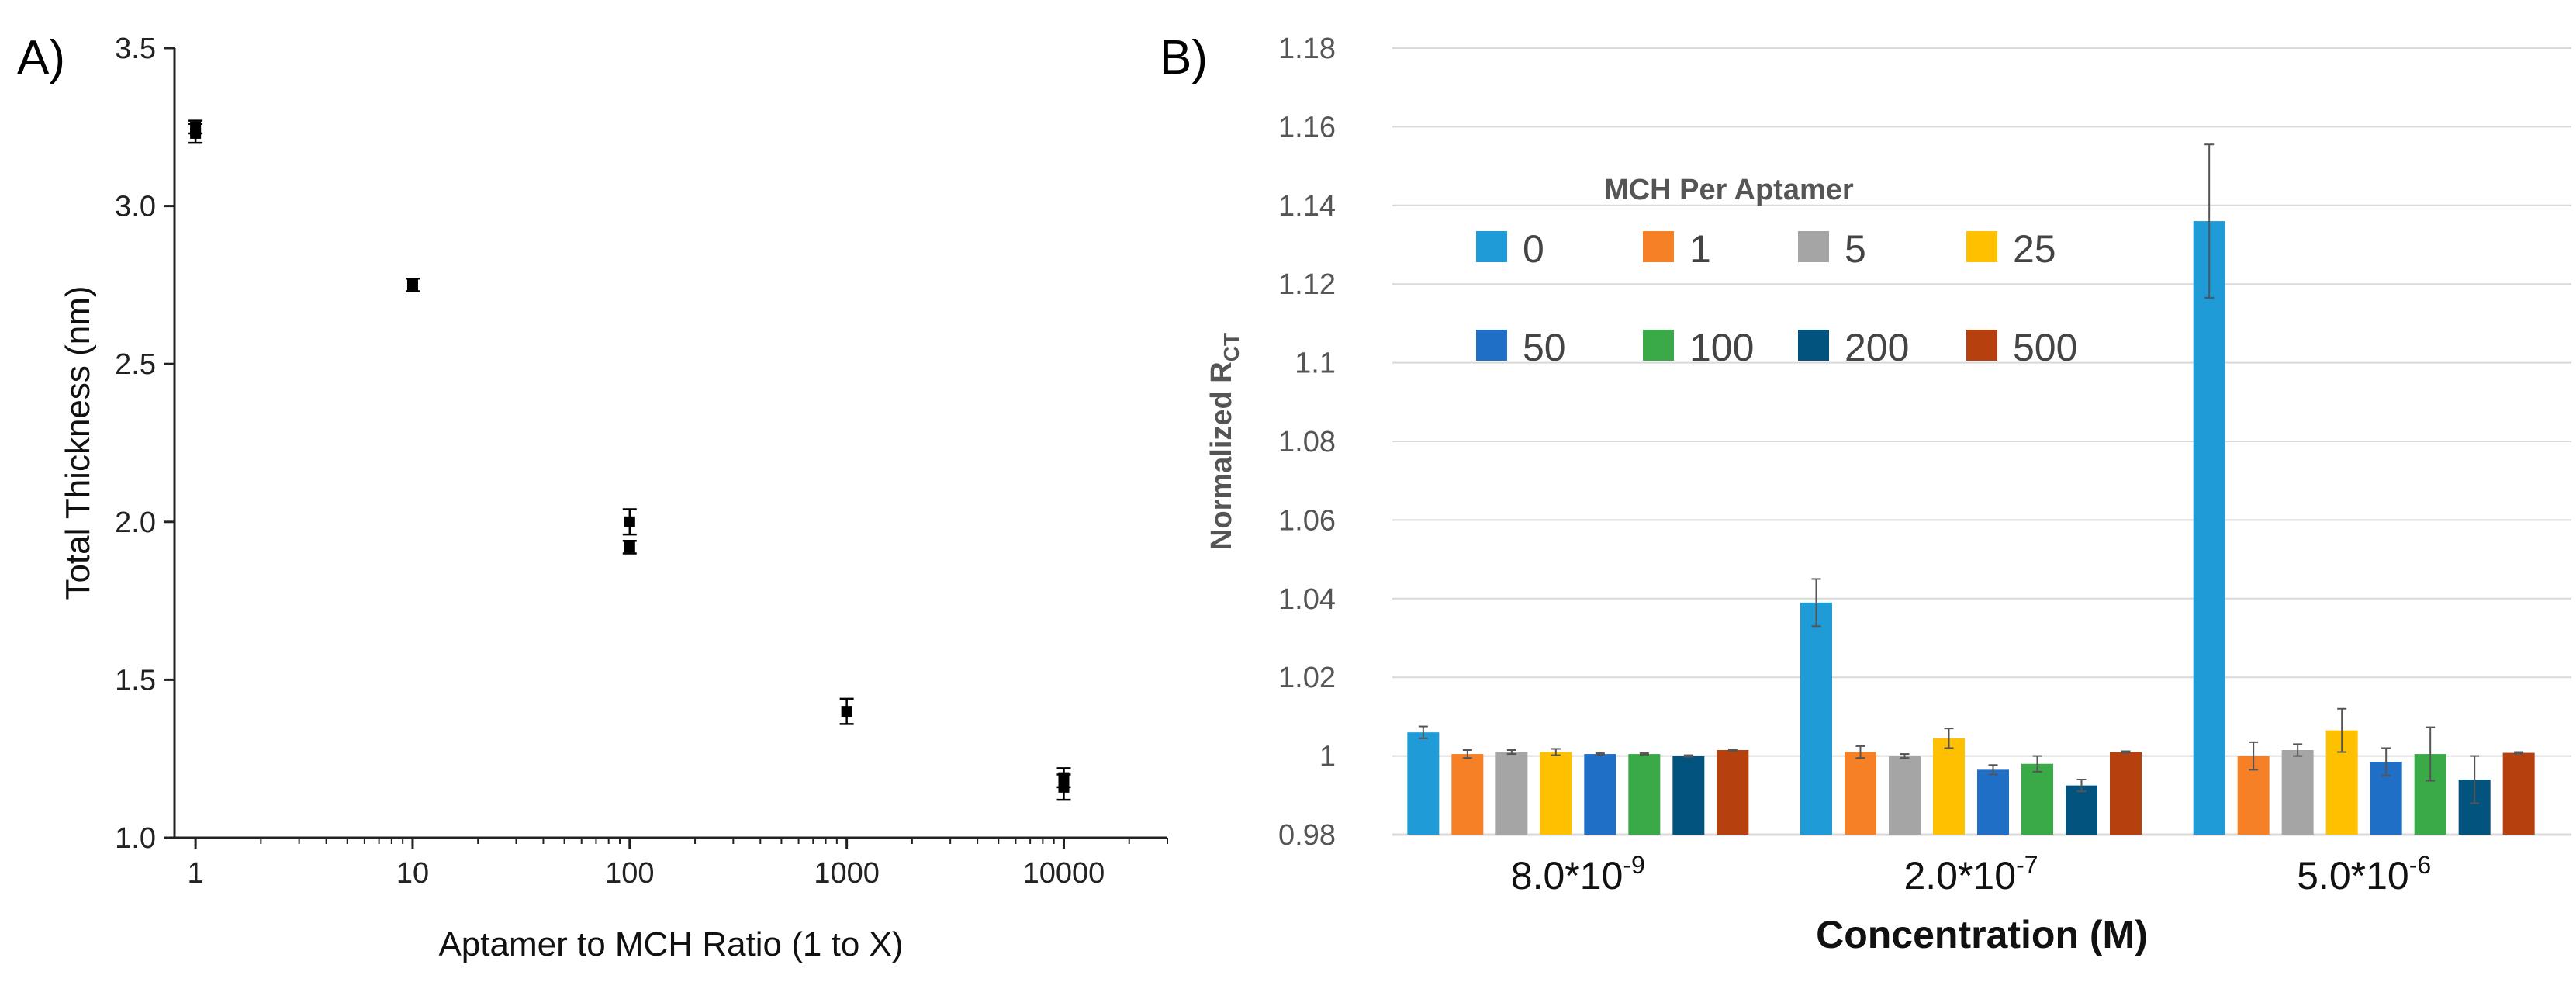  I want to click on panel-b-x-axis-title: Concentration (M), so click(1982, 934).